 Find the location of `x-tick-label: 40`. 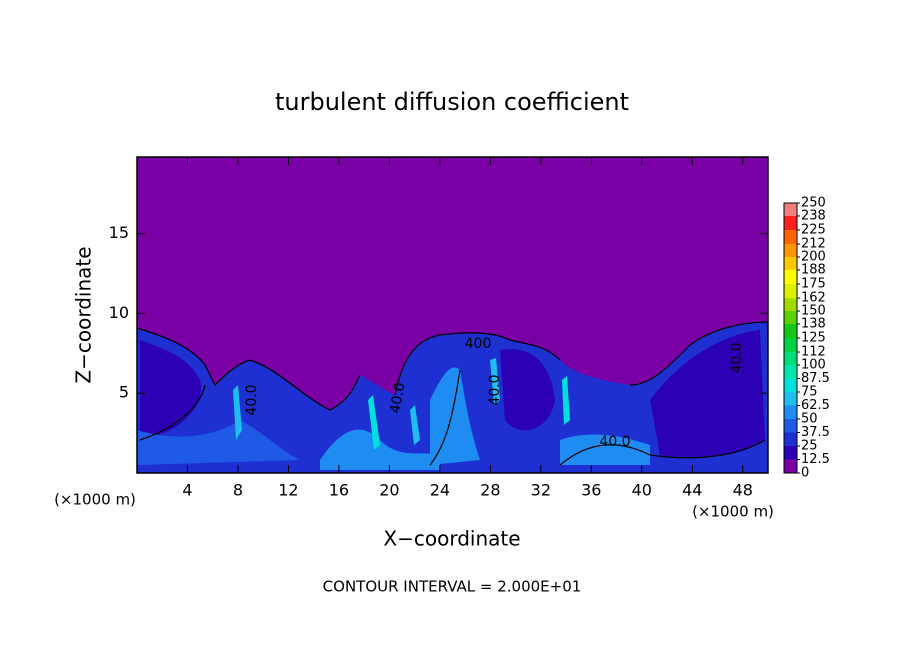

x-tick-label: 40 is located at coordinates (642, 490).